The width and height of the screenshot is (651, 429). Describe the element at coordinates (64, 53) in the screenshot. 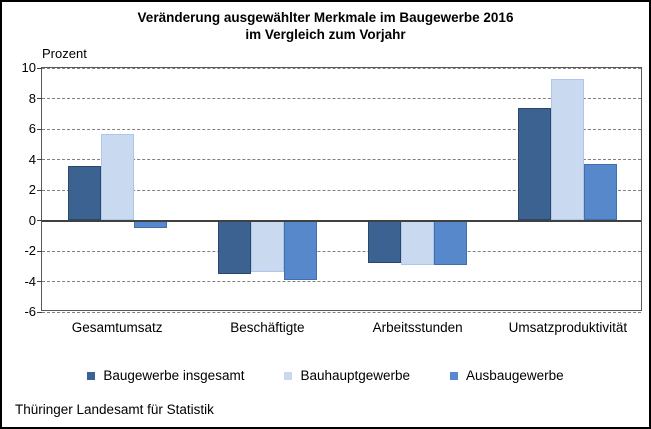

I see `y-axis-unit-label: Prozent` at that location.